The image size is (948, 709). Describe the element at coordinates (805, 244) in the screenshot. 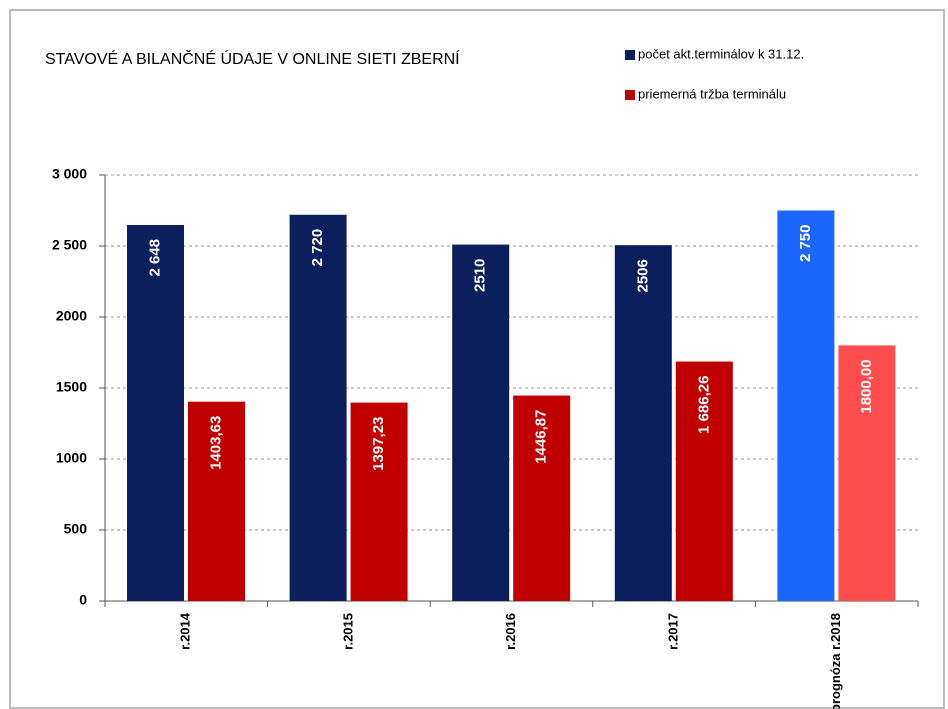

I see `value-label: 2 750` at that location.